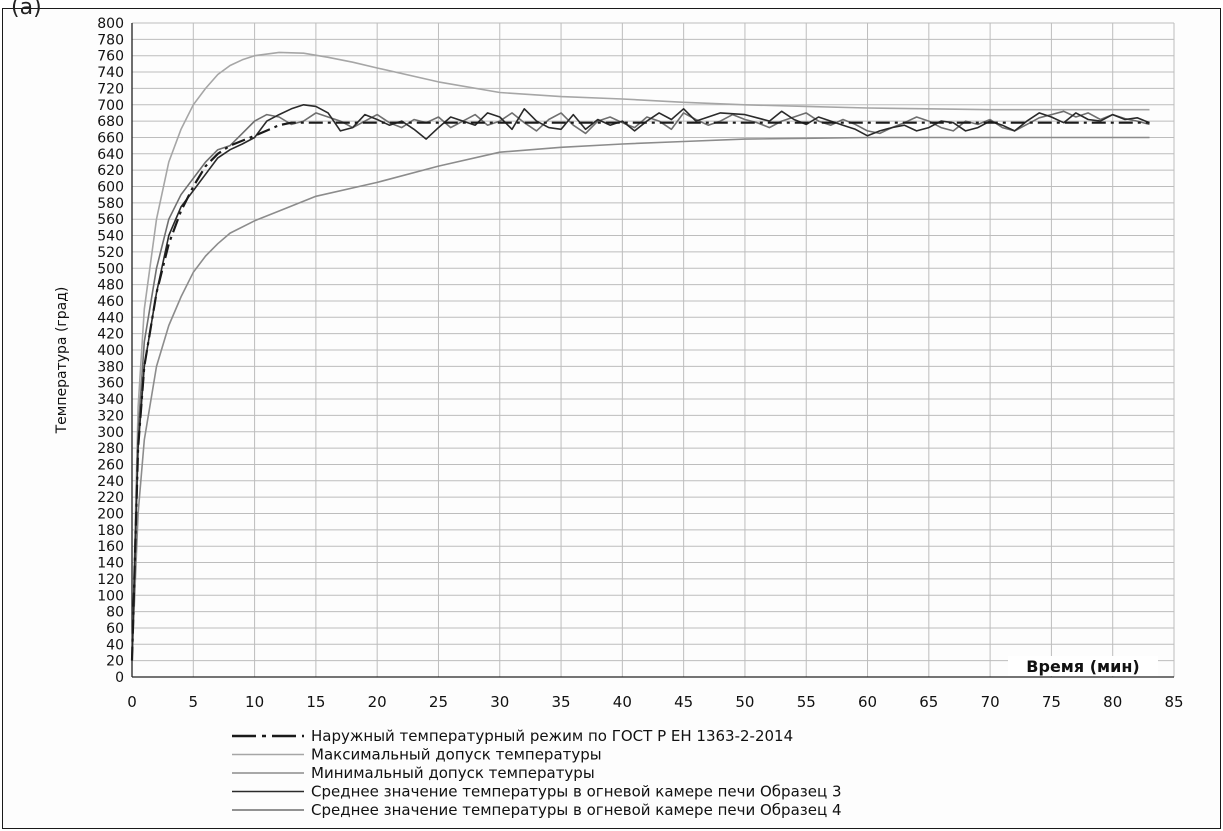 The image size is (1223, 831). Describe the element at coordinates (110, 106) in the screenshot. I see `y-tick-label: 700` at that location.